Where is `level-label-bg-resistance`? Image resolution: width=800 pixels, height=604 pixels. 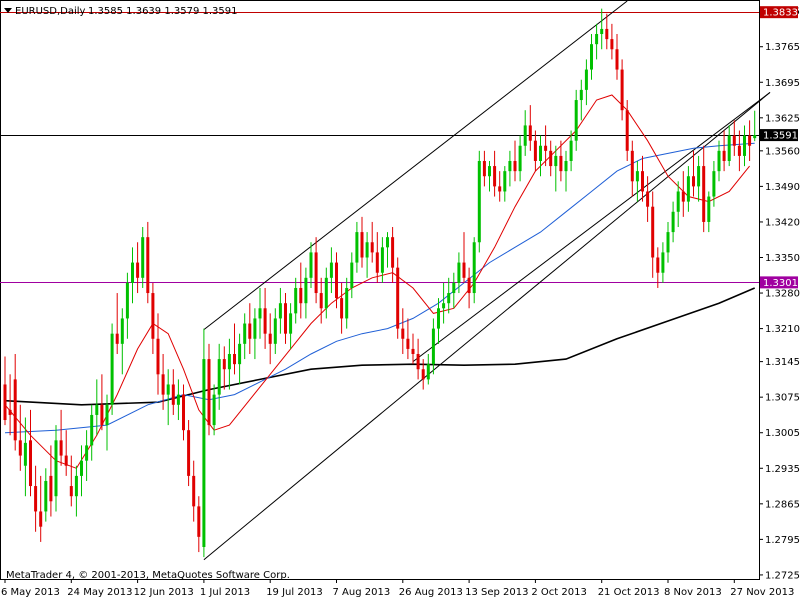
level-label-bg-resistance is located at coordinates (779, 12).